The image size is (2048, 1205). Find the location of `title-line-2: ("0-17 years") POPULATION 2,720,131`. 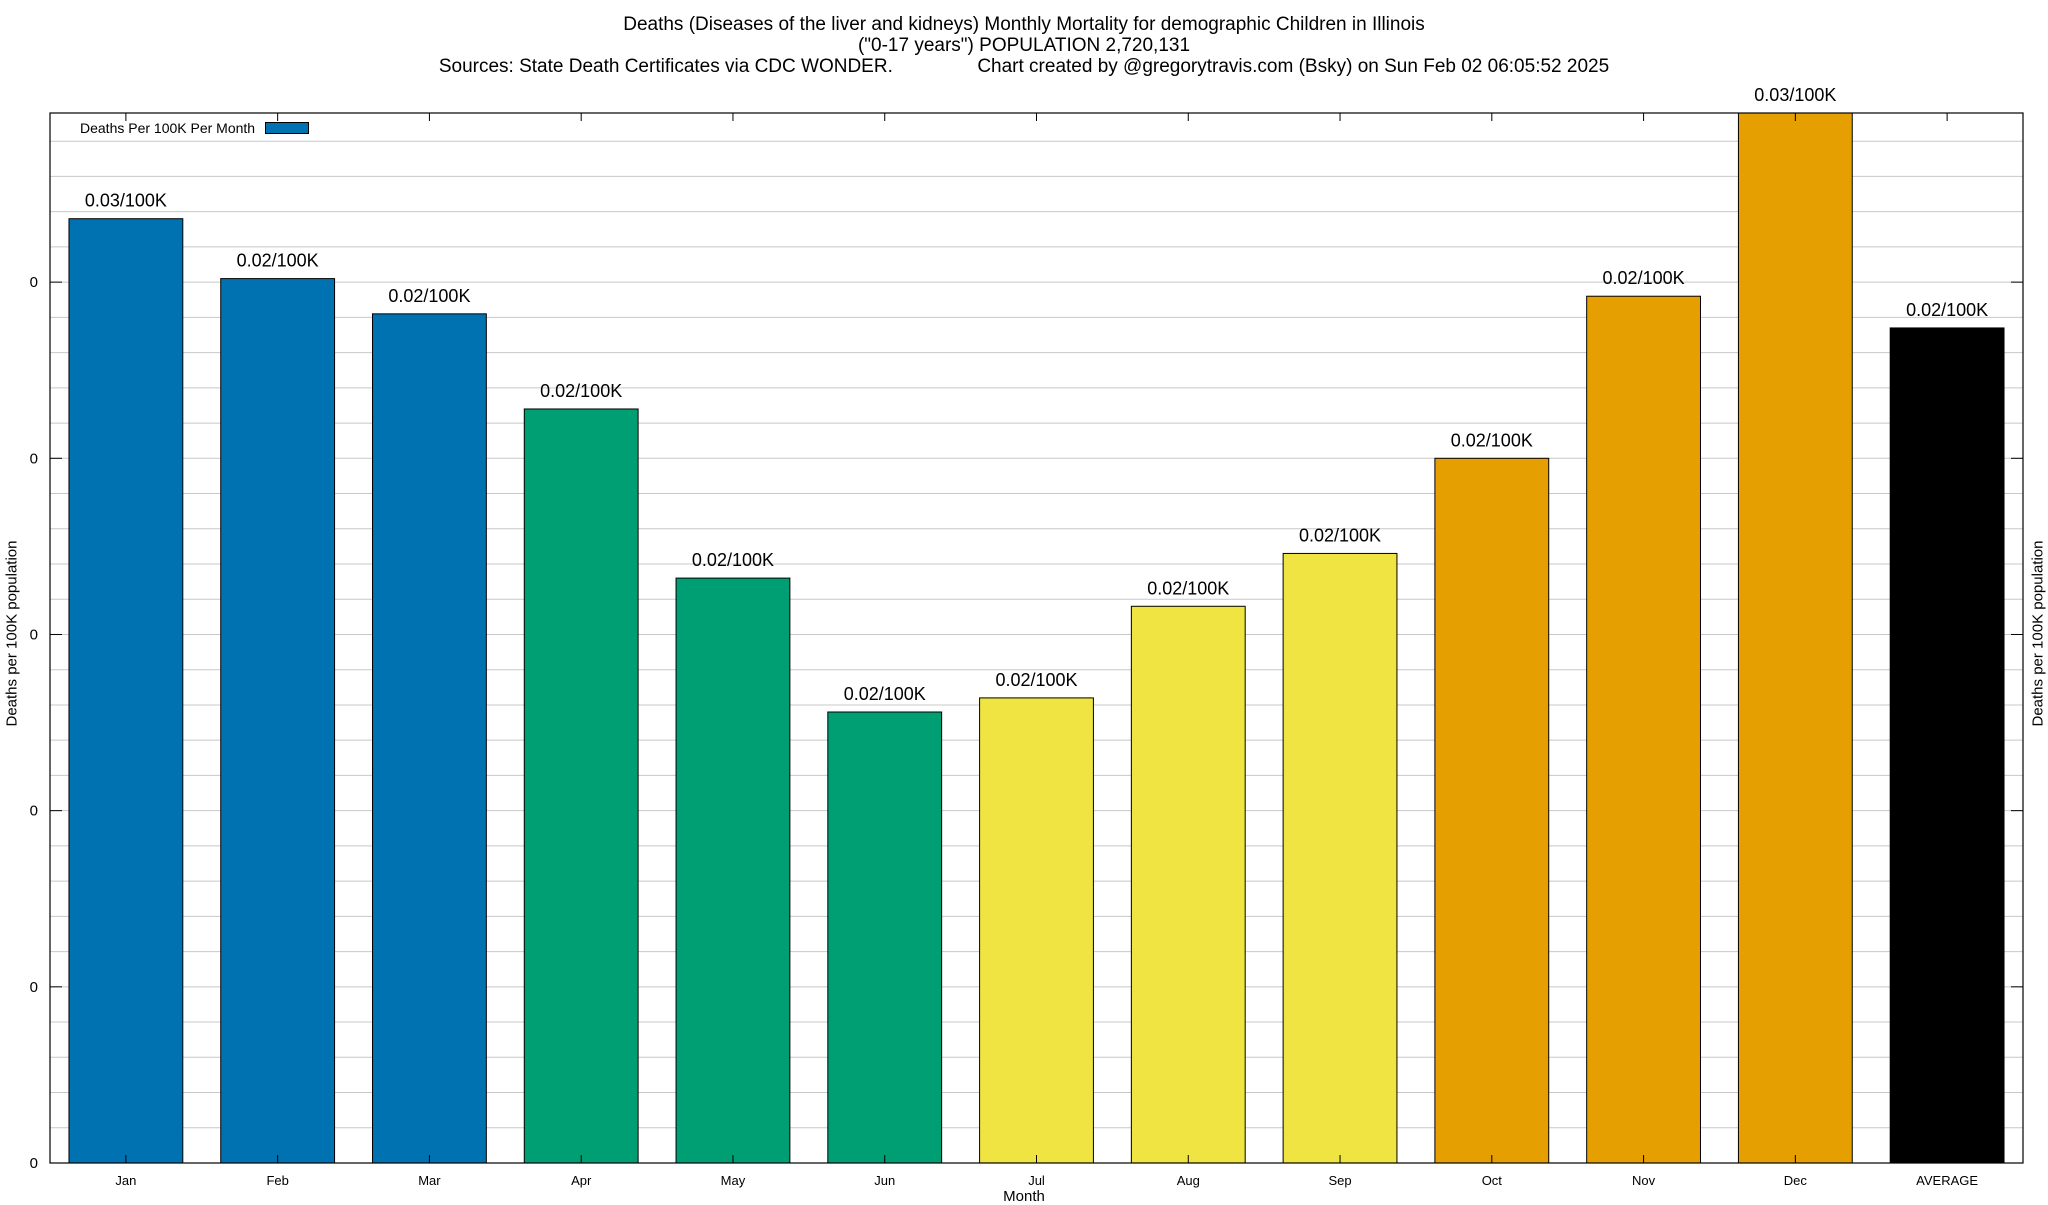

title-line-2: ("0-17 years") POPULATION 2,720,131 is located at coordinates (1024, 45).